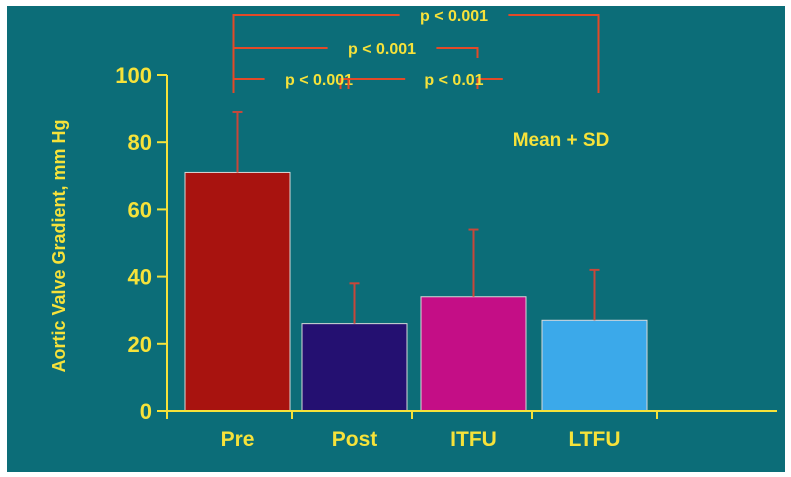 This screenshot has height=477, width=791. Describe the element at coordinates (382, 49) in the screenshot. I see `comparison-label-3: p < 0.001` at that location.